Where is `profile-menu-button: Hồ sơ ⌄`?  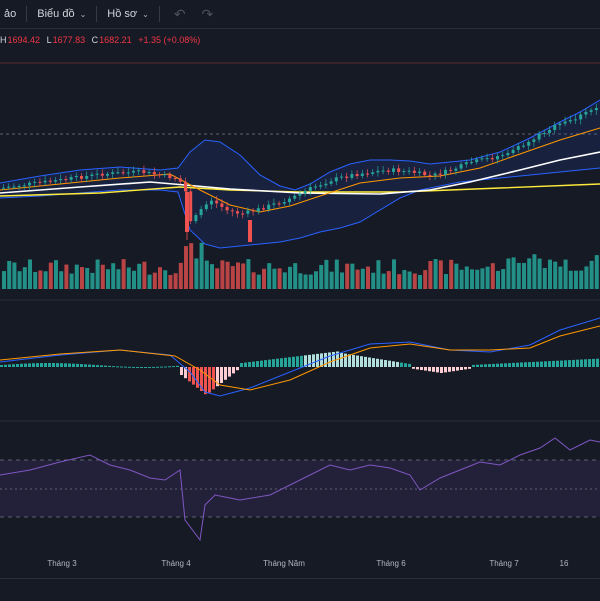 profile-menu-button: Hồ sơ ⌄ is located at coordinates (128, 14).